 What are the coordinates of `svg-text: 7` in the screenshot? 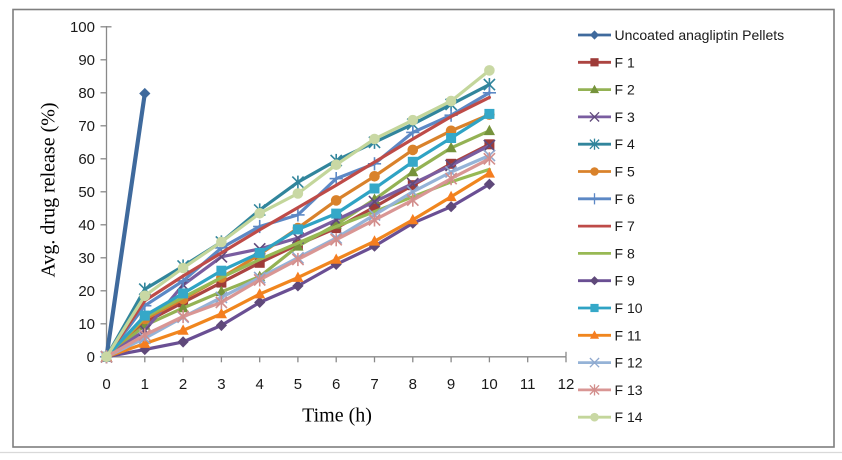 It's located at (374, 384).